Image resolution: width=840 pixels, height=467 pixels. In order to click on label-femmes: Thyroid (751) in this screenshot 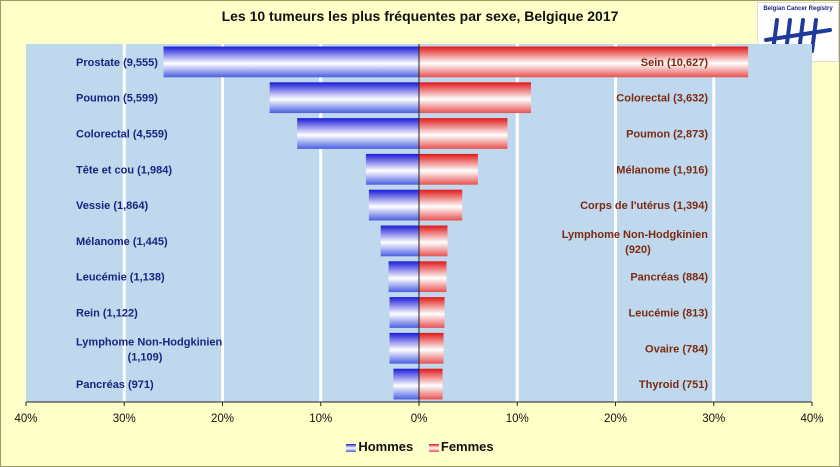, I will do `click(673, 385)`.